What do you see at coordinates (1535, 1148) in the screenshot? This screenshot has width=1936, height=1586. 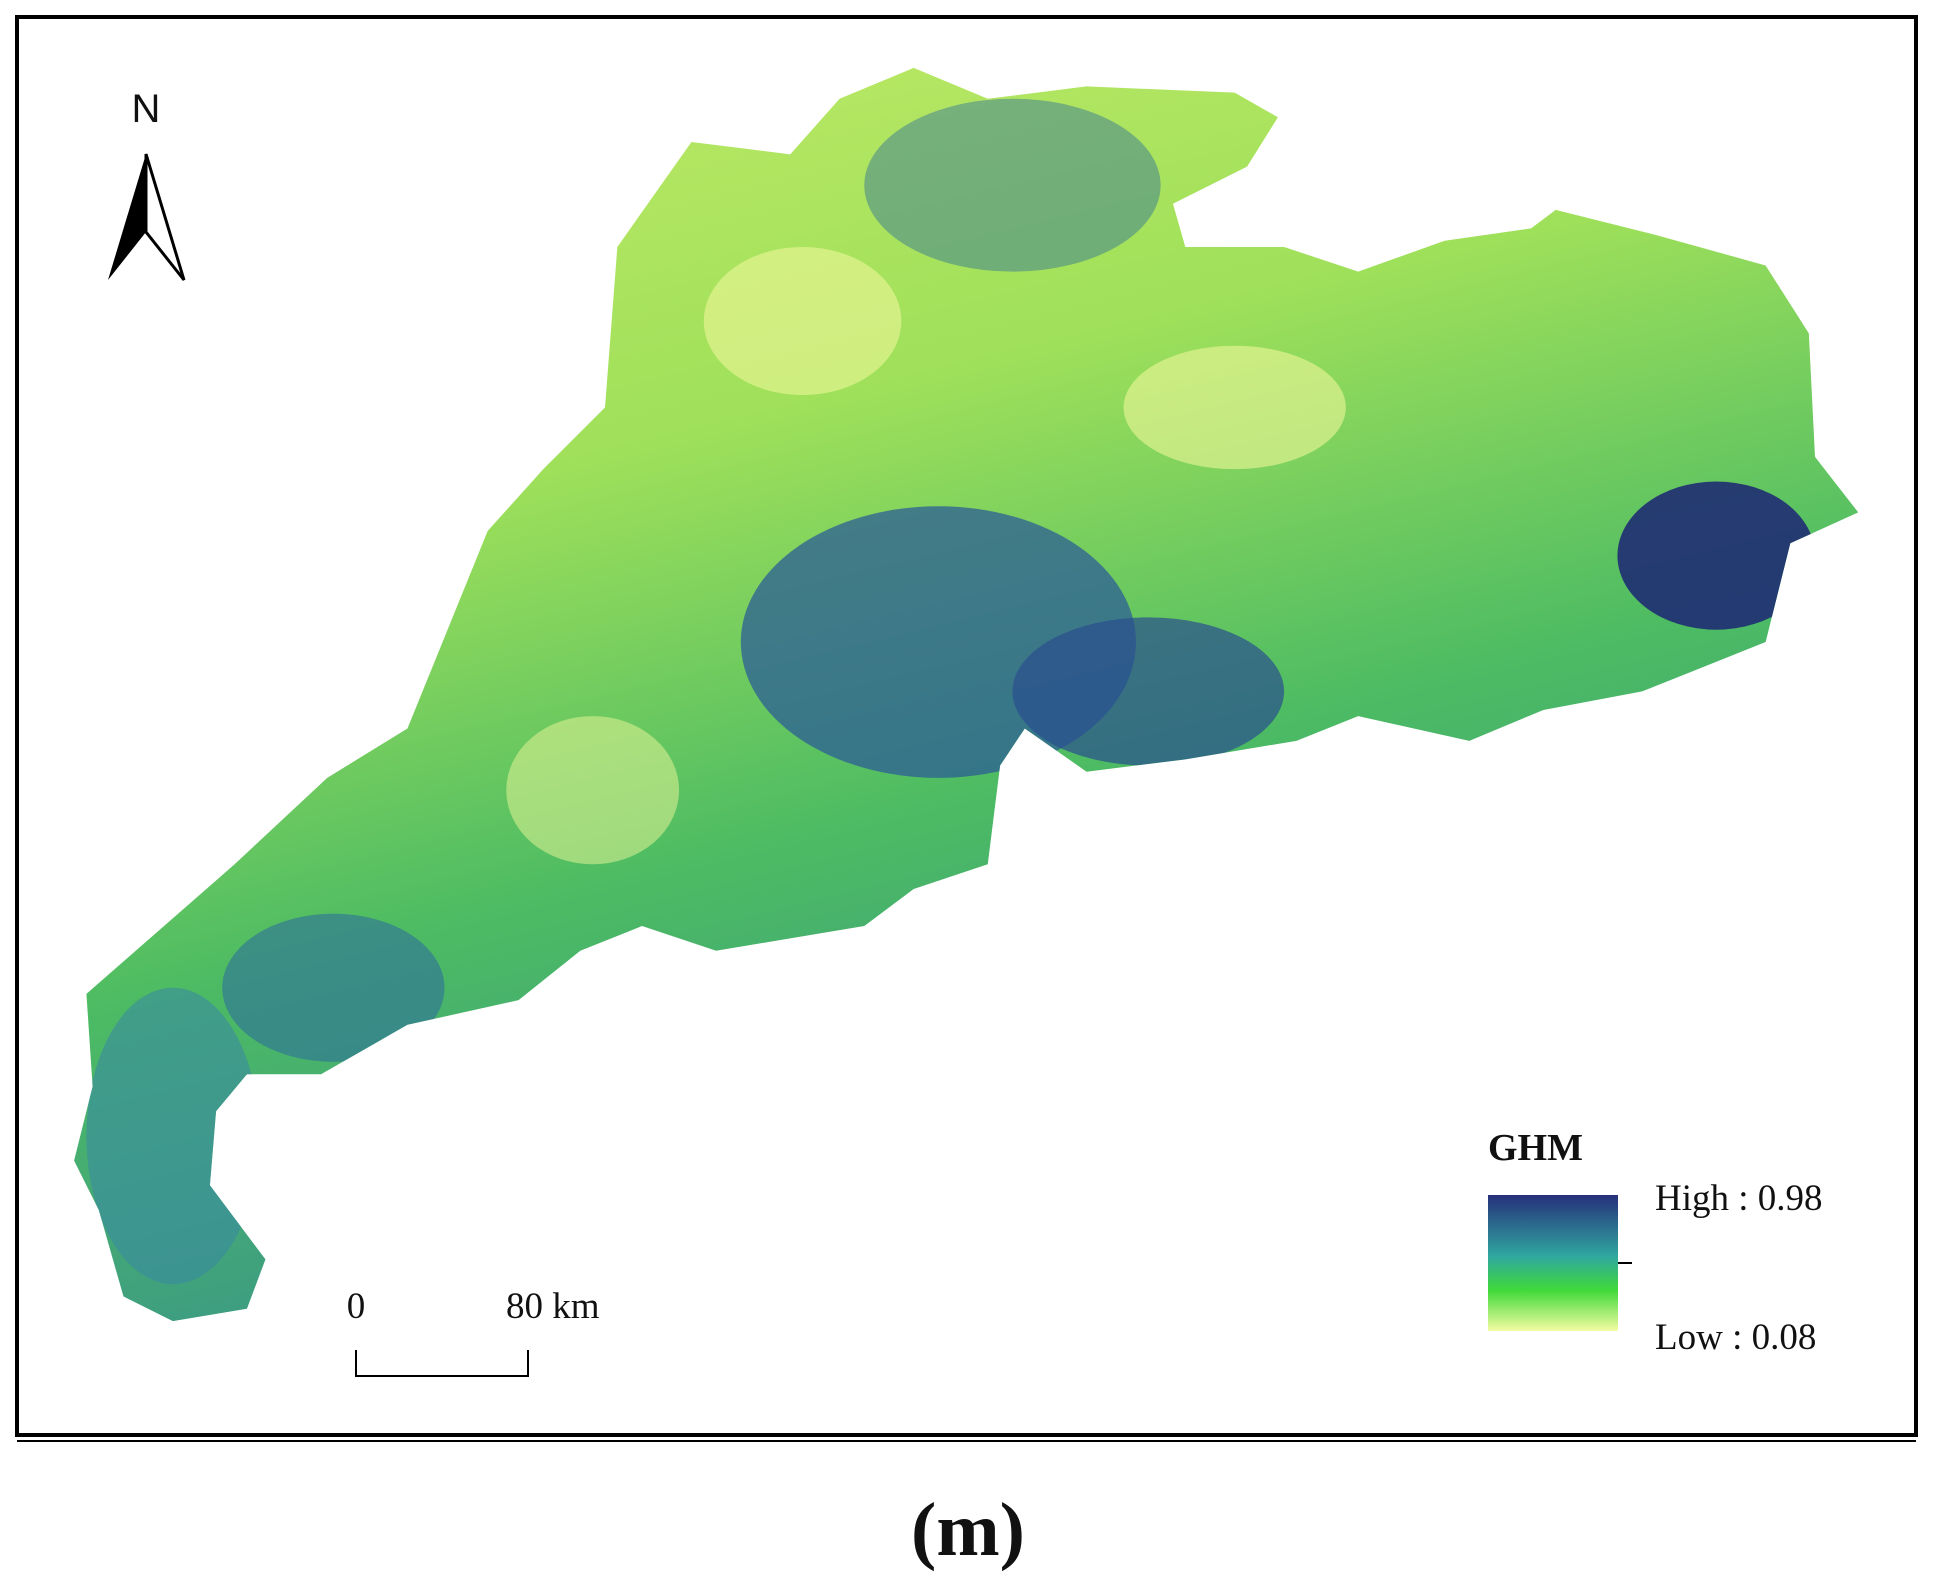 I see `legend-title: GHM` at bounding box center [1535, 1148].